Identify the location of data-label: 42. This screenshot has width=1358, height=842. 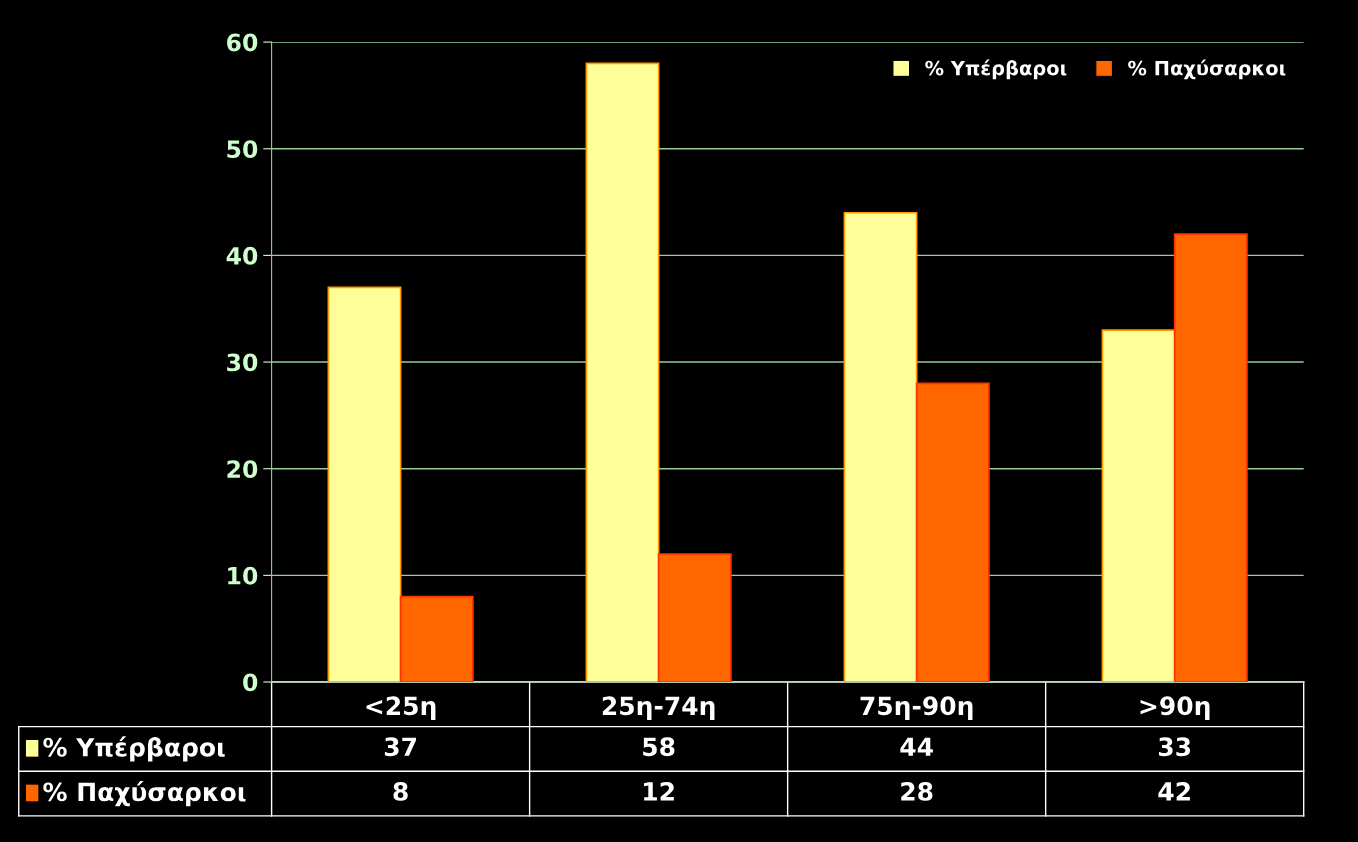
(1174, 791).